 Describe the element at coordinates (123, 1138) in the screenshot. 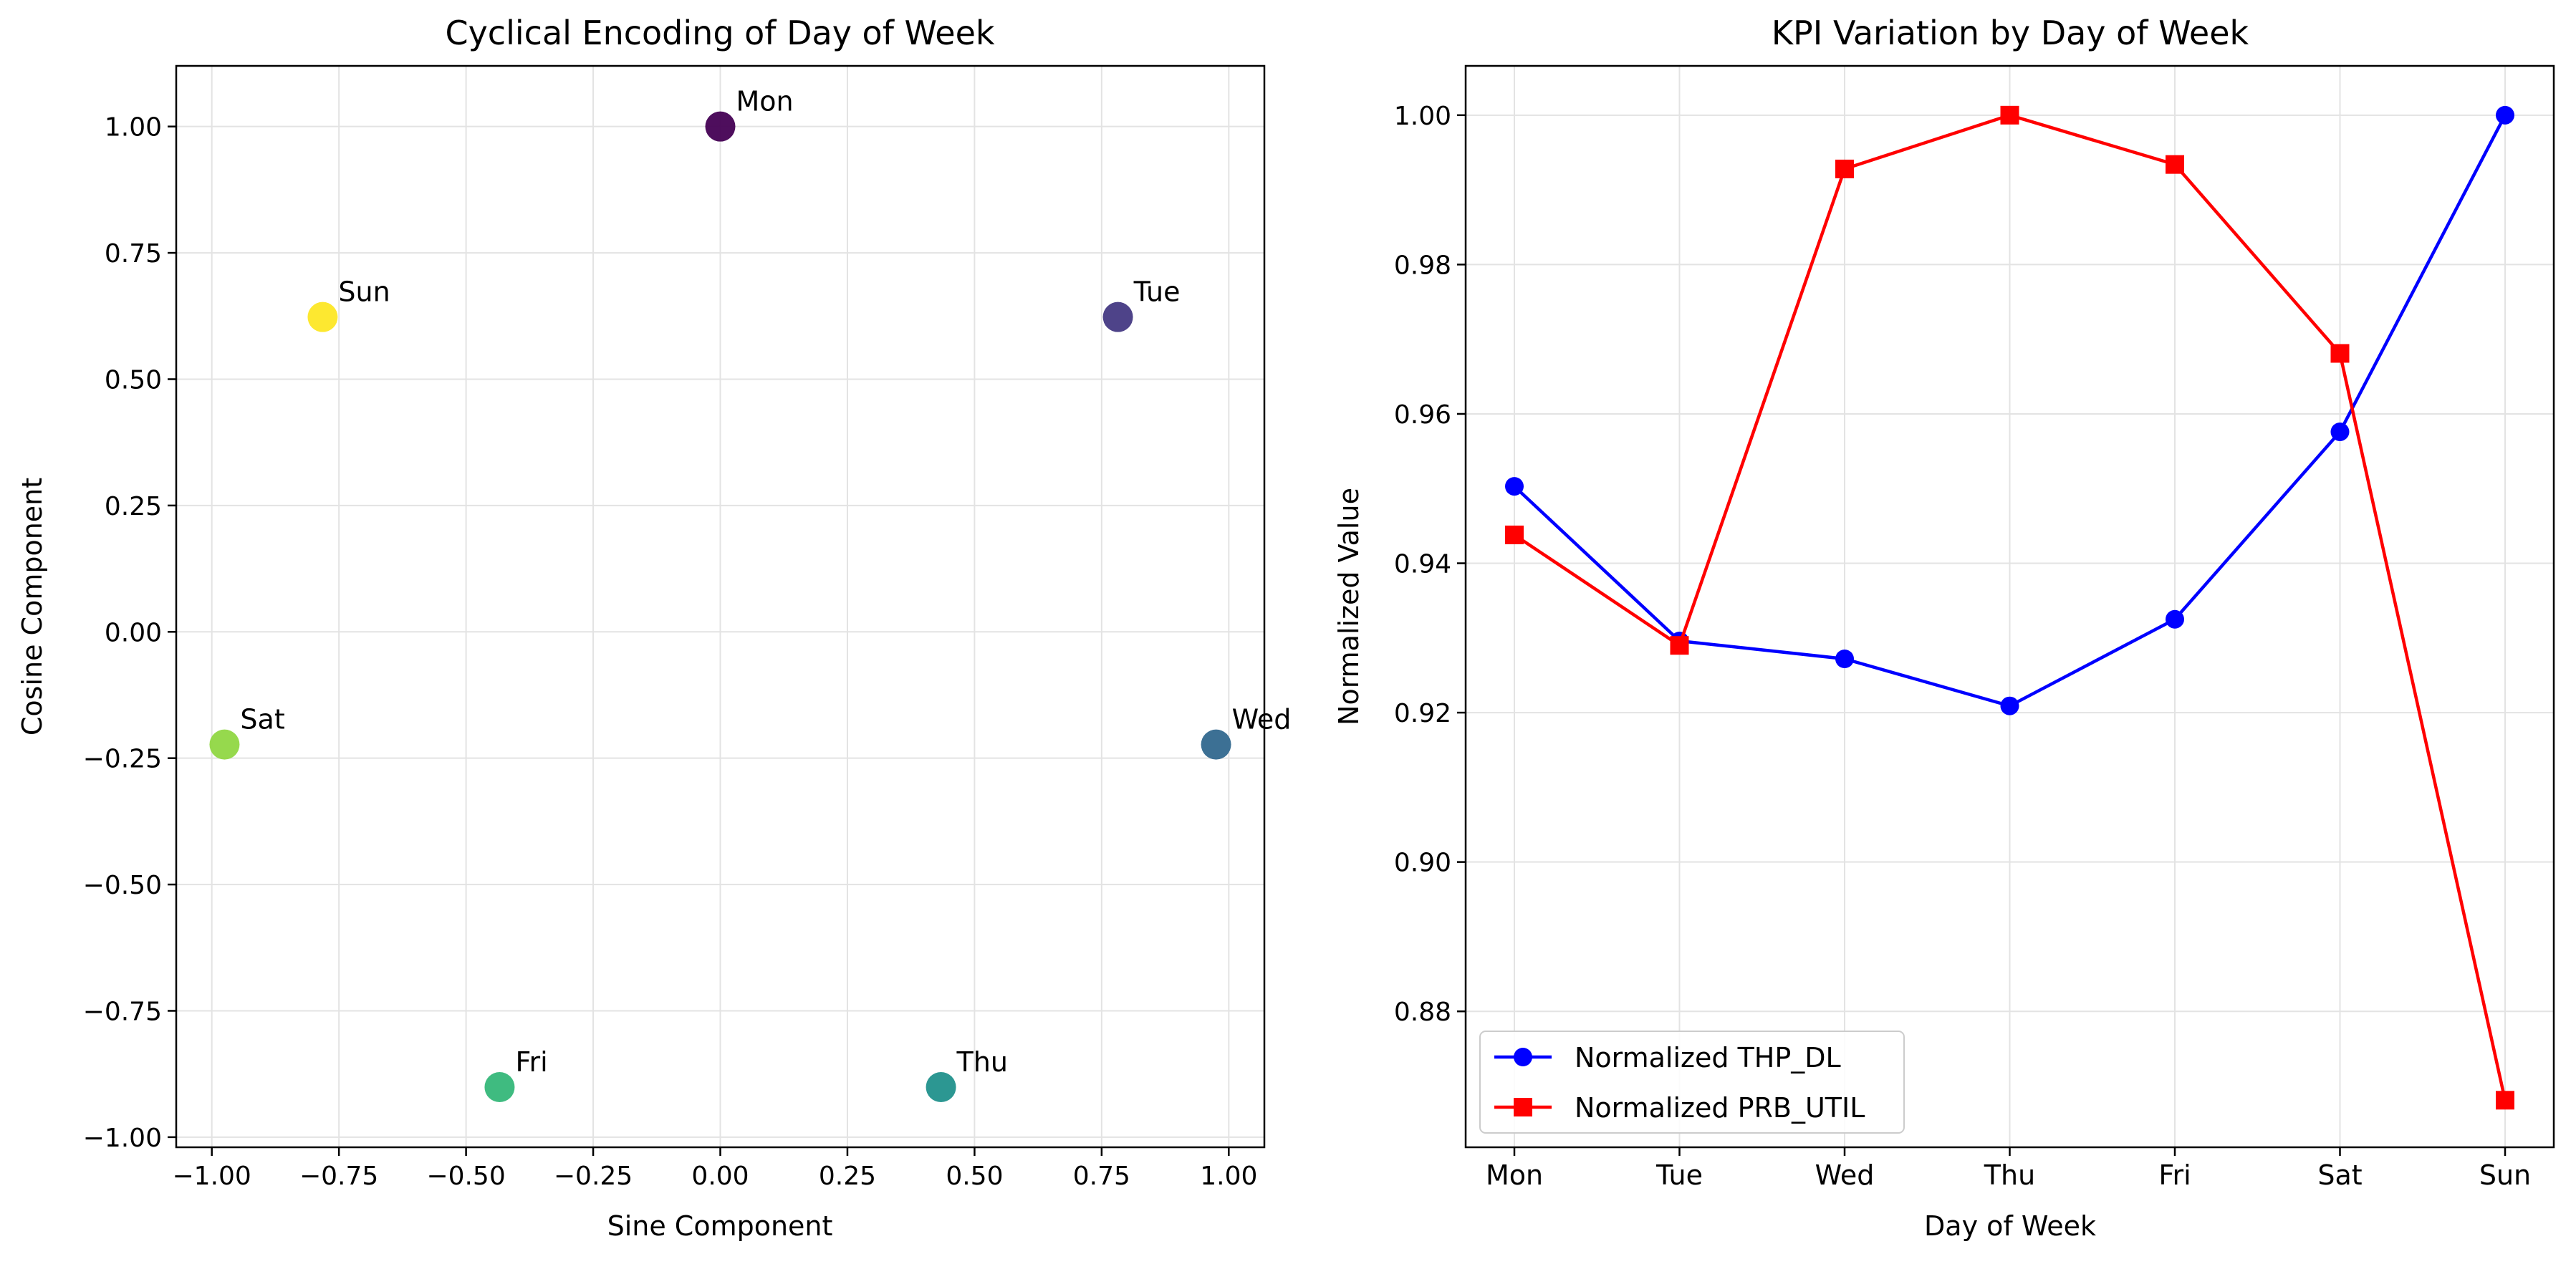

I see `scatter-y-tick-label: −1.00` at that location.